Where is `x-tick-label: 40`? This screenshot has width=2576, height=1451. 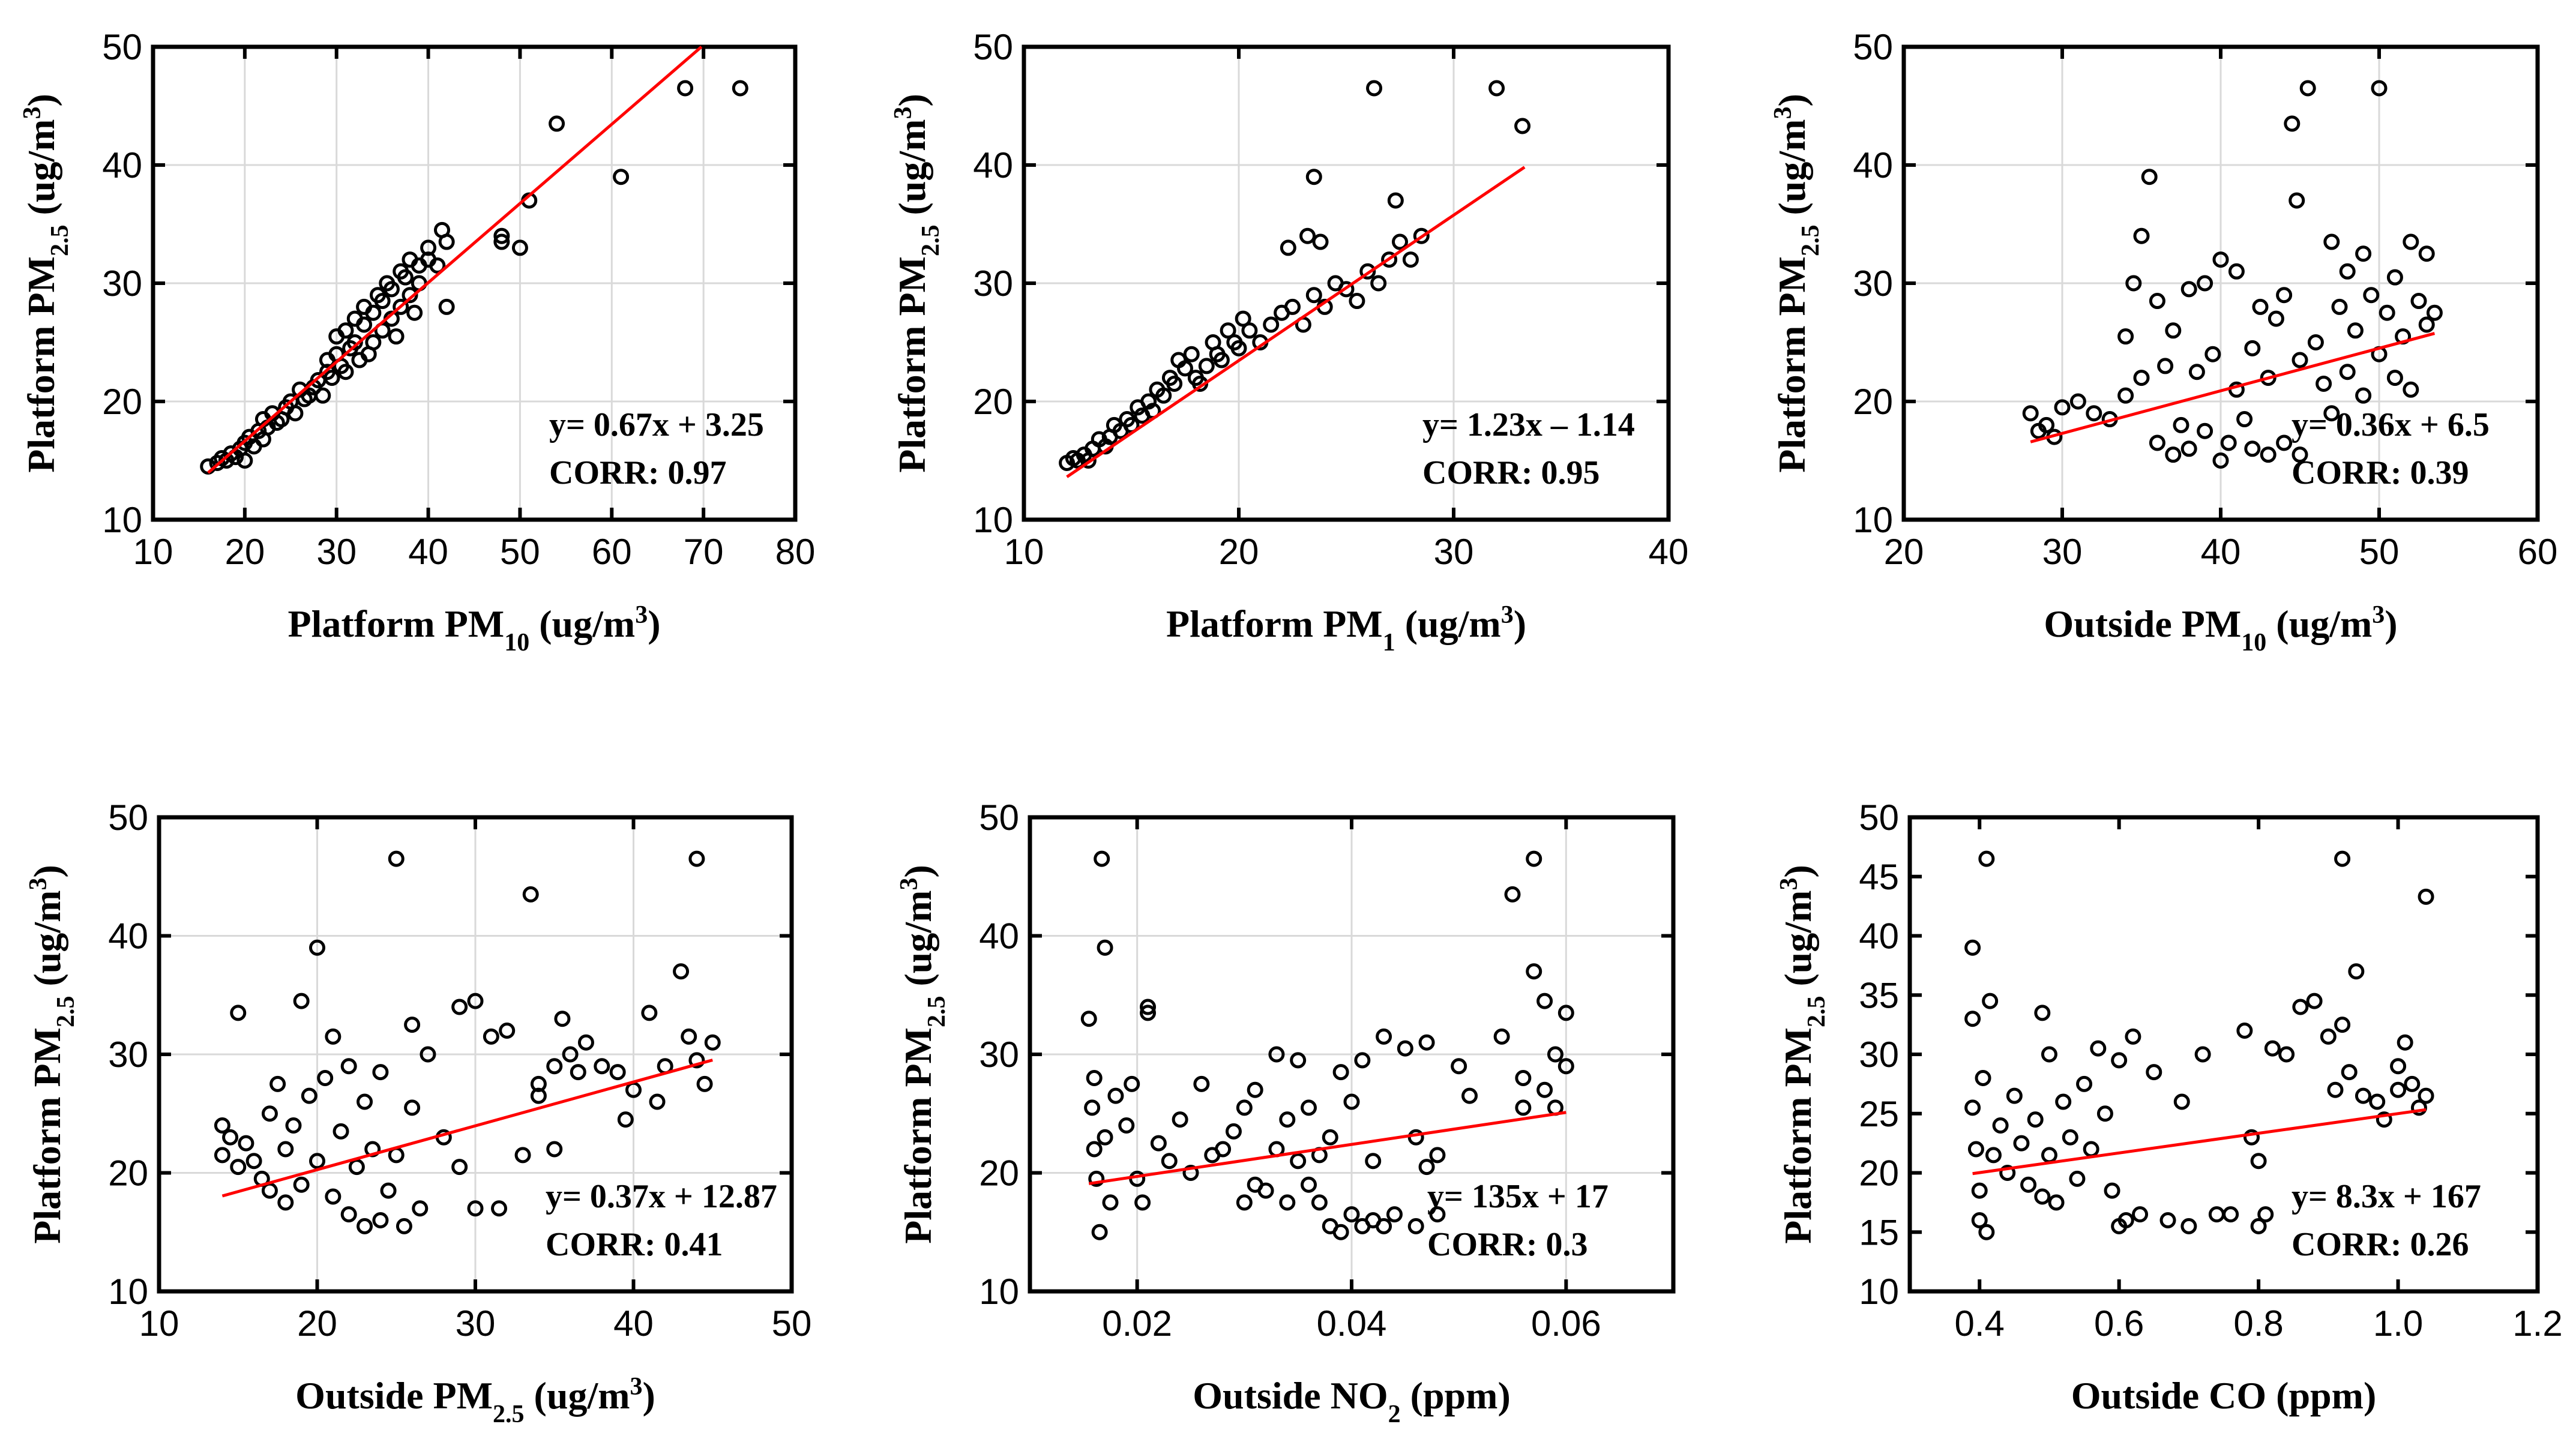 x-tick-label: 40 is located at coordinates (633, 1323).